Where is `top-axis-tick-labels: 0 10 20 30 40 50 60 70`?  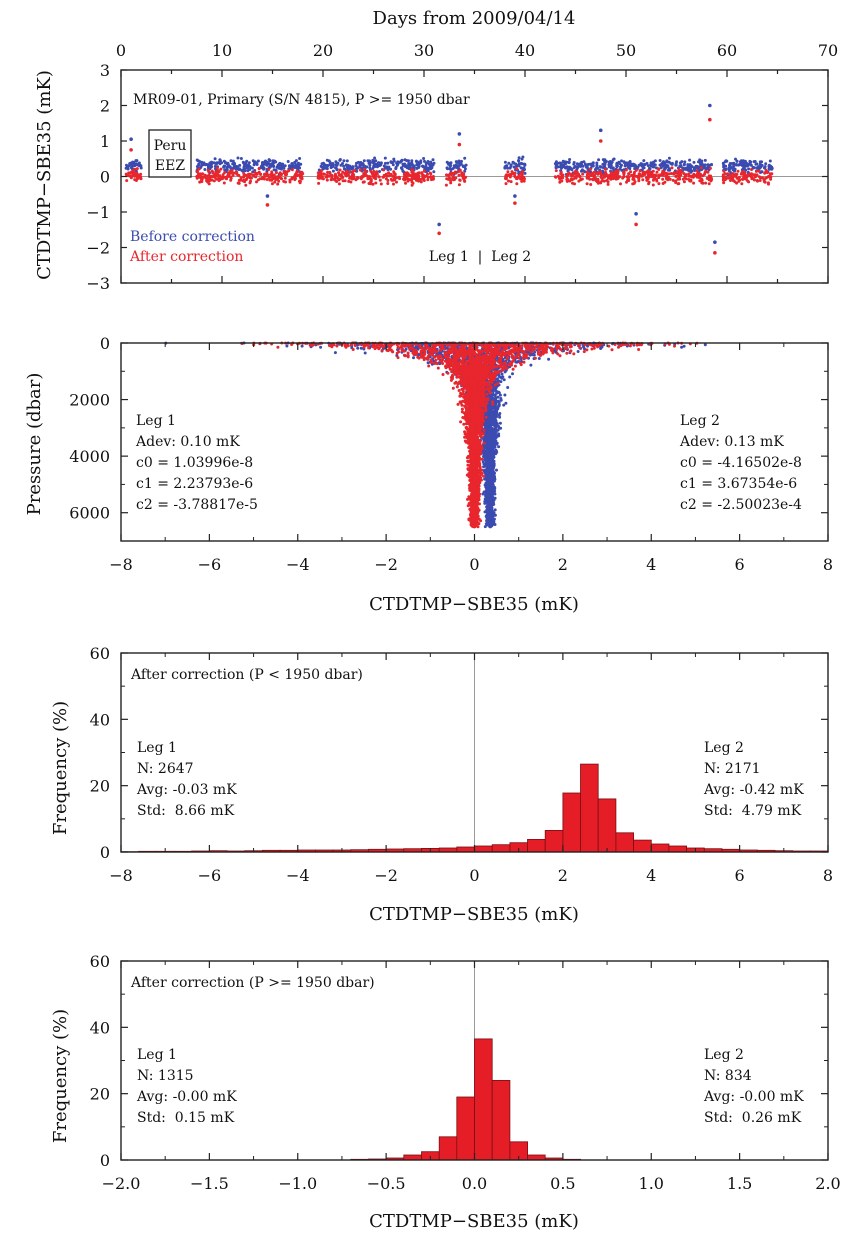
top-axis-tick-labels: 0 10 20 30 40 50 60 70 is located at coordinates (477, 50).